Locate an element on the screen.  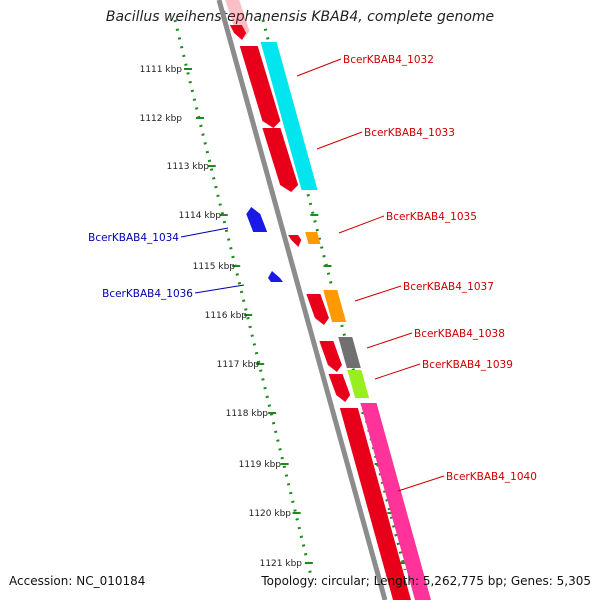
position-label: 1115 kbp is located at coordinates (214, 267).